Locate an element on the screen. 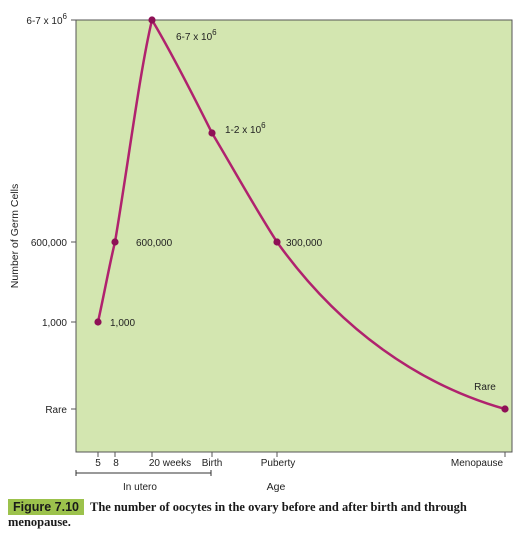 The height and width of the screenshot is (539, 517). x-tick-label: Puberty is located at coordinates (278, 463).